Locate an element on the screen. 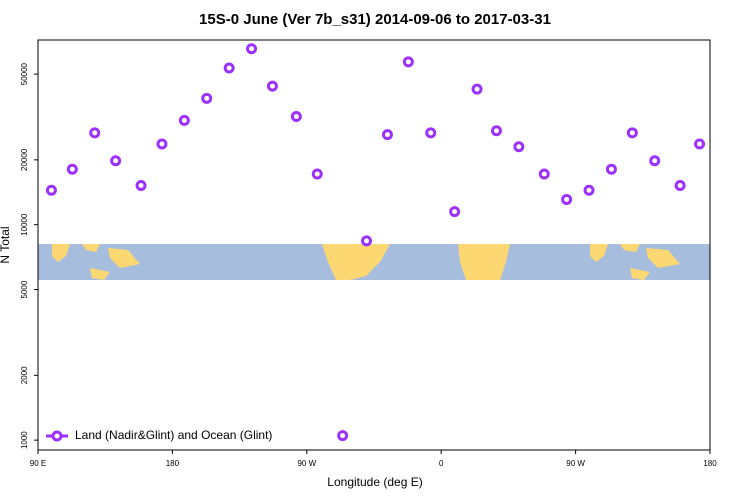  x-axis-label: Longitude (deg E) is located at coordinates (374, 482).